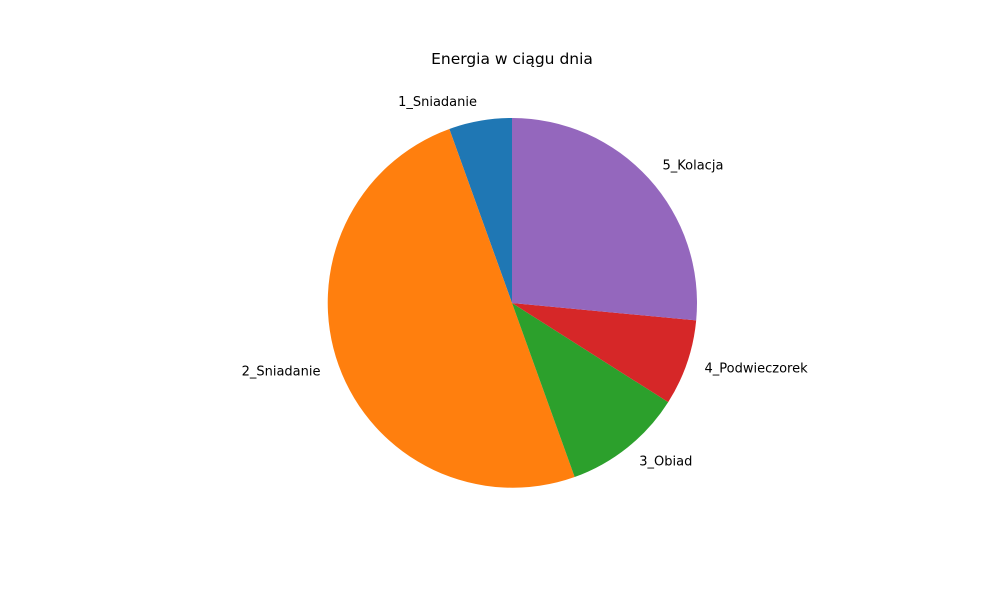  What do you see at coordinates (437, 102) in the screenshot?
I see `pie-label-1: 1_Sniadanie` at bounding box center [437, 102].